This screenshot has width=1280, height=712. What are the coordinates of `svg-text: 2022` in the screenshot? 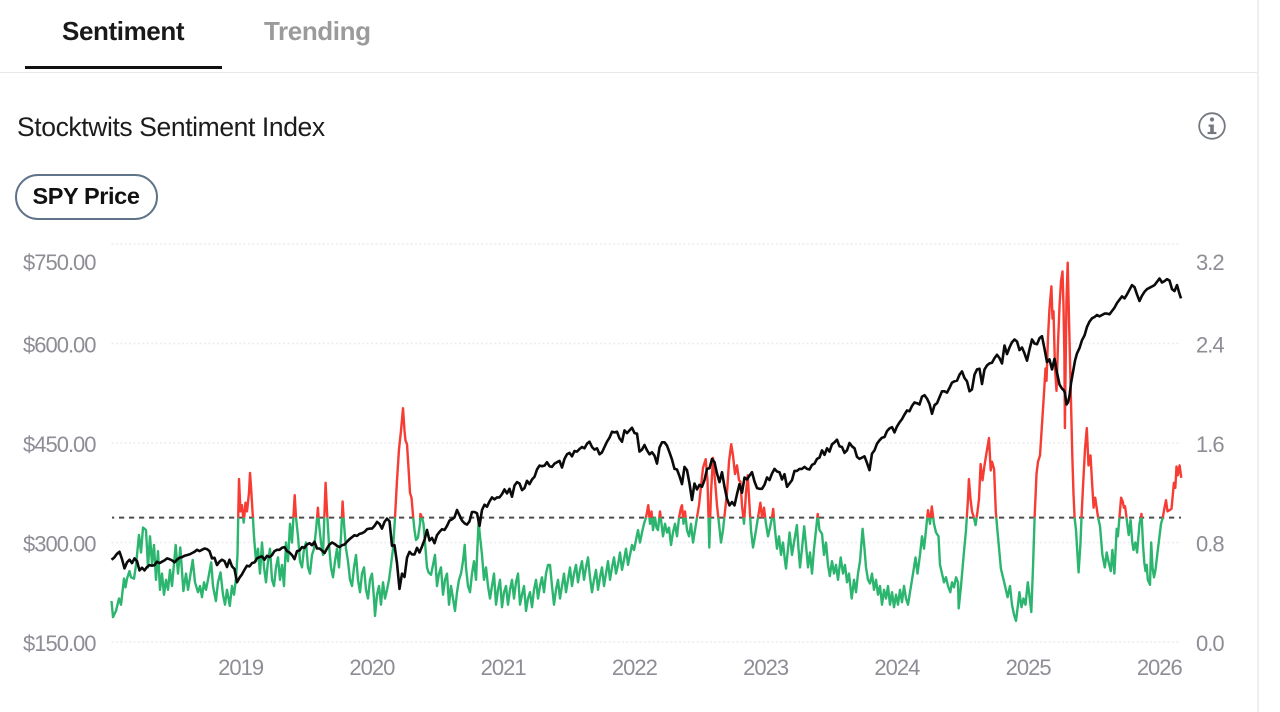 It's located at (635, 667).